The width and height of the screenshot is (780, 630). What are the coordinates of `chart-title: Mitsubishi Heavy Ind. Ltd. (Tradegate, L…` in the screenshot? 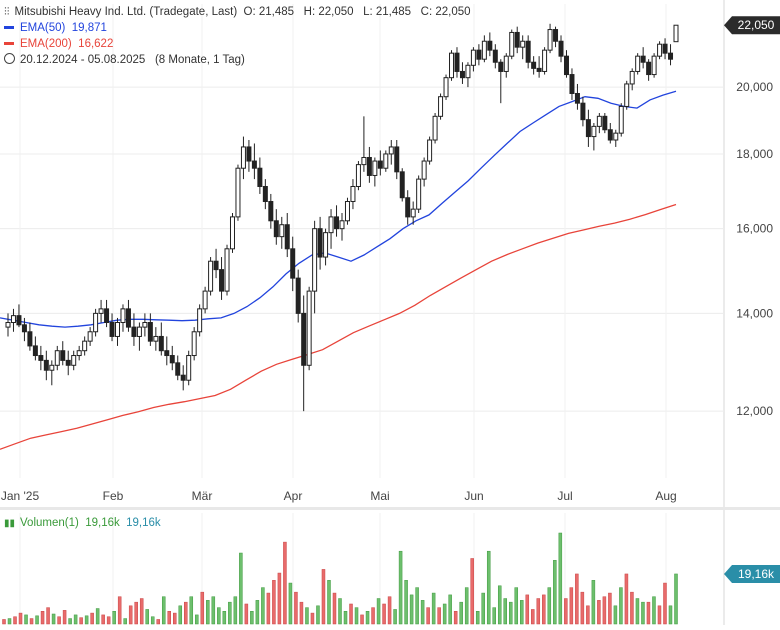 It's located at (126, 12).